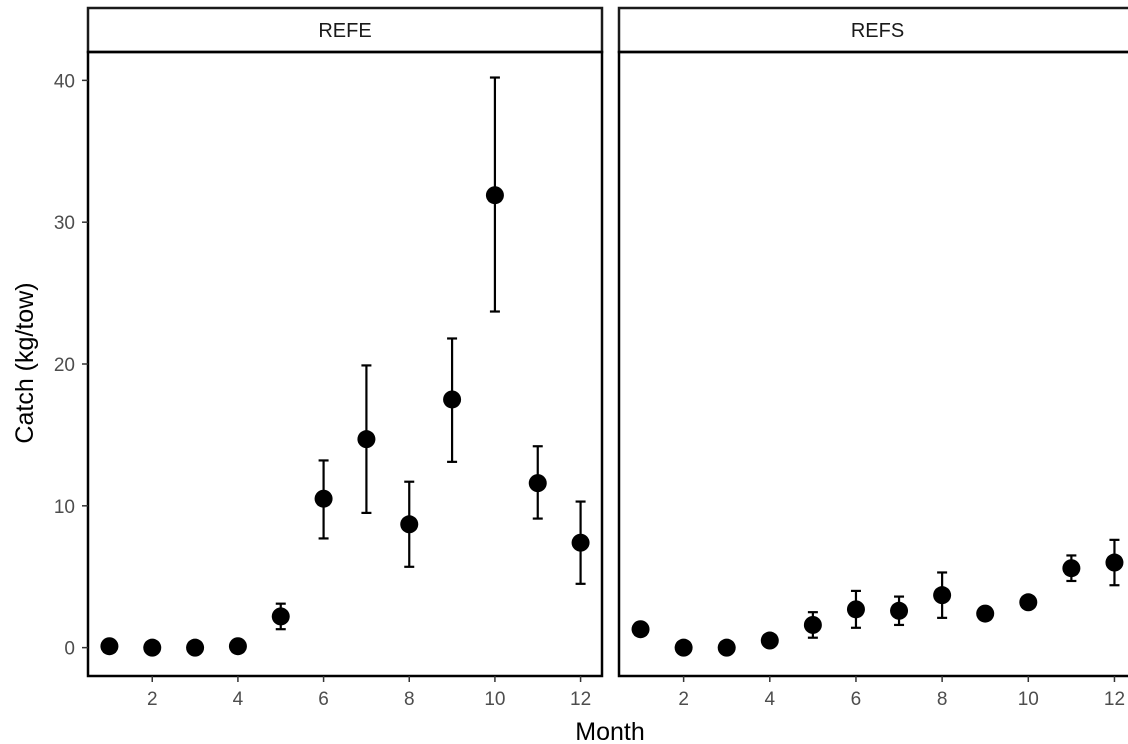 The height and width of the screenshot is (744, 1128). What do you see at coordinates (64, 507) in the screenshot?
I see `y-tick-label: 10` at bounding box center [64, 507].